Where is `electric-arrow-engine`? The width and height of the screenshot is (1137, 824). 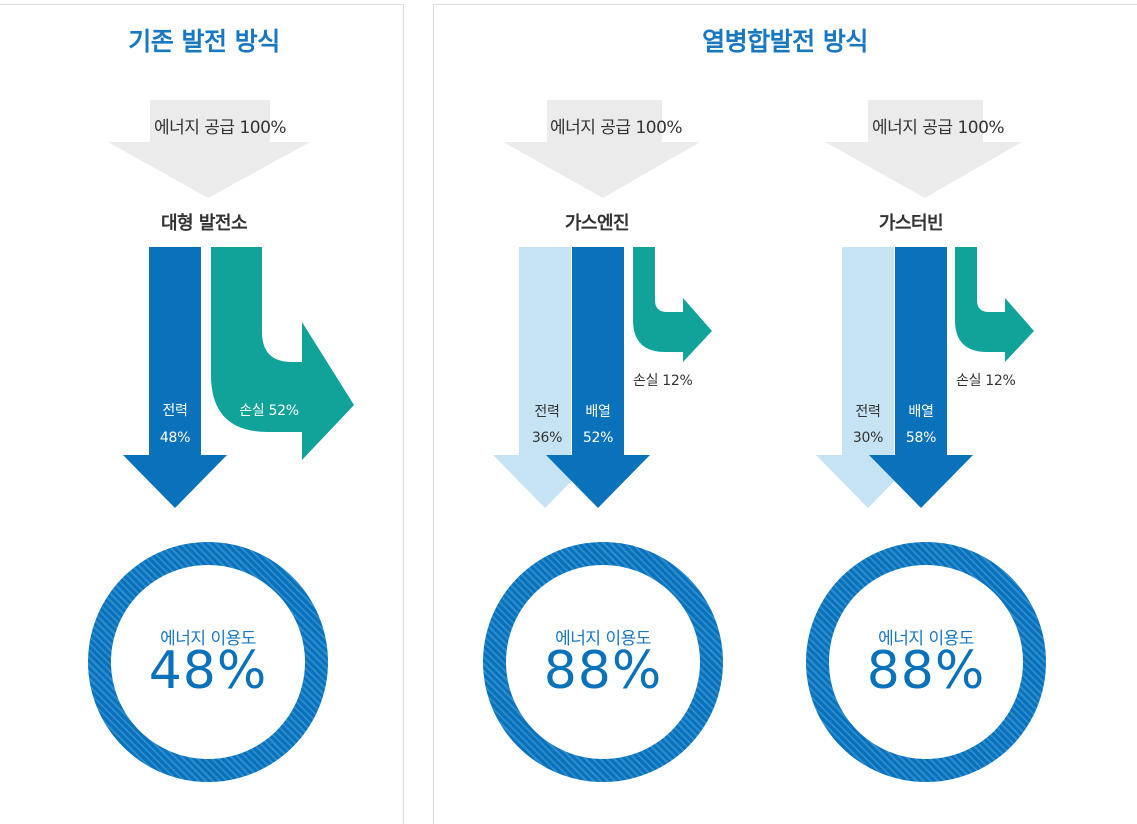 electric-arrow-engine is located at coordinates (545, 377).